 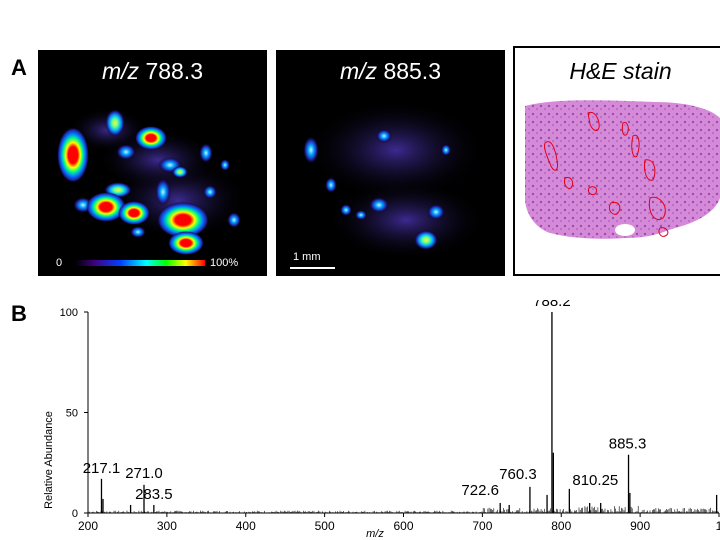 What do you see at coordinates (480, 490) in the screenshot?
I see `peak-label: 722.6` at bounding box center [480, 490].